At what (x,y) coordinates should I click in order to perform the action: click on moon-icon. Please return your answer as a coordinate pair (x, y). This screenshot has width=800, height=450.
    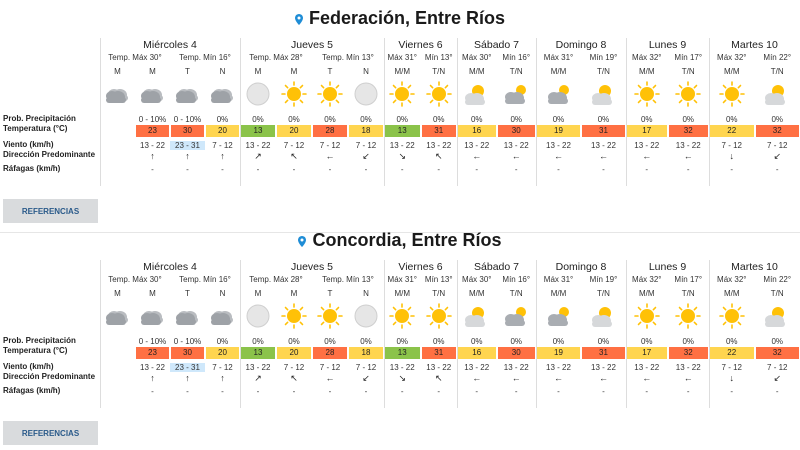
    Looking at the image, I should click on (258, 316).